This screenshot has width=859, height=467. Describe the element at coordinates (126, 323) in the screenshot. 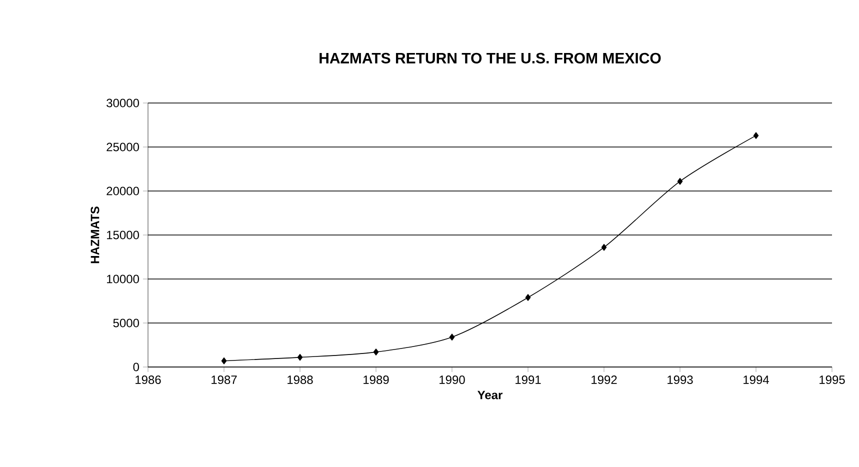

I see `y-tick-label: 5000` at that location.